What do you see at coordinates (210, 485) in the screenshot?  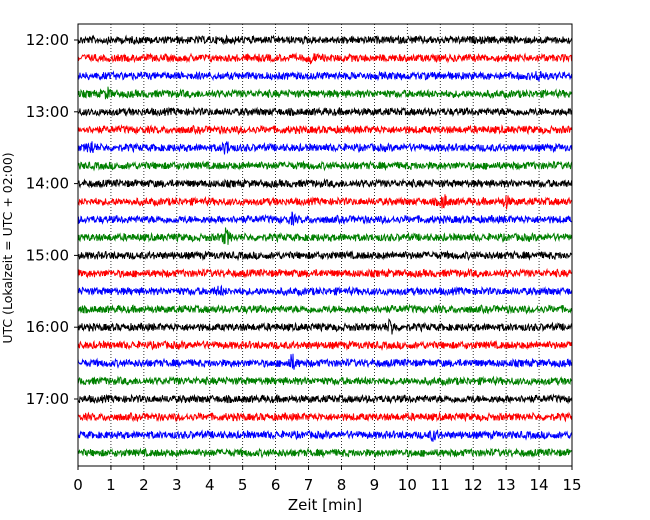 I see `x-tick-label: 4` at bounding box center [210, 485].